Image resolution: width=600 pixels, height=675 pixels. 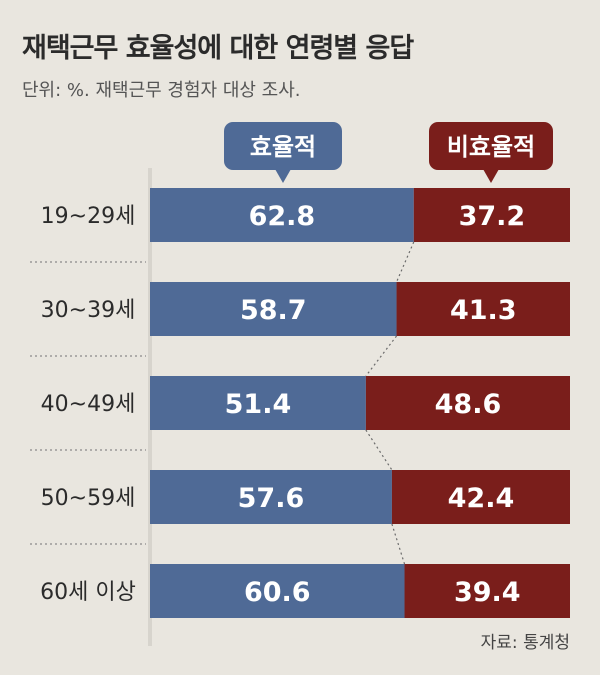 I want to click on legend-inefficient-bubble, so click(x=491, y=146).